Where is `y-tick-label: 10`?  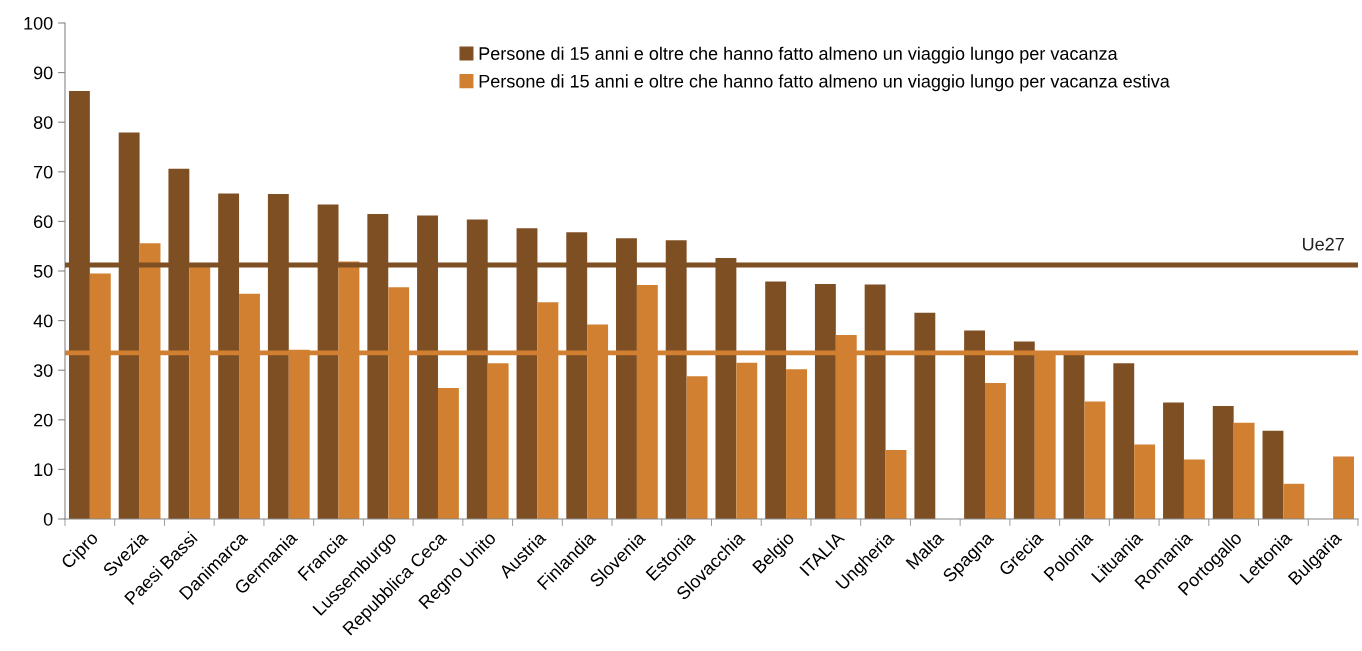 y-tick-label: 10 is located at coordinates (43, 470).